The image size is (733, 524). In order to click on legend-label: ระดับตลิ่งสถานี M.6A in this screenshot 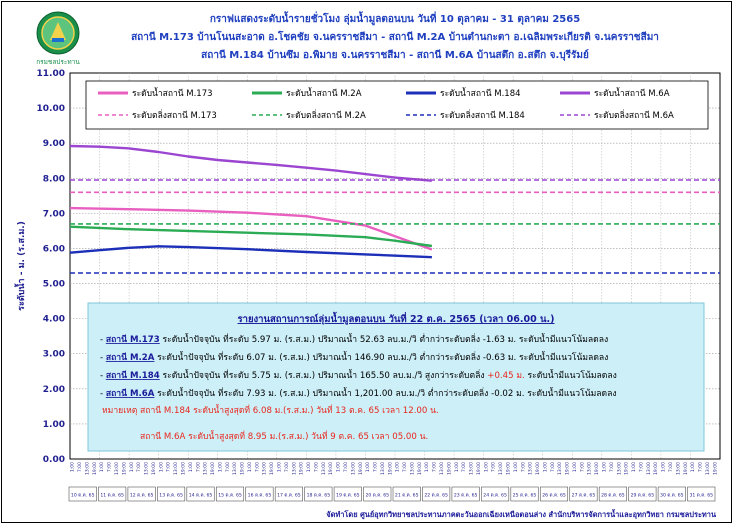, I will do `click(634, 115)`.